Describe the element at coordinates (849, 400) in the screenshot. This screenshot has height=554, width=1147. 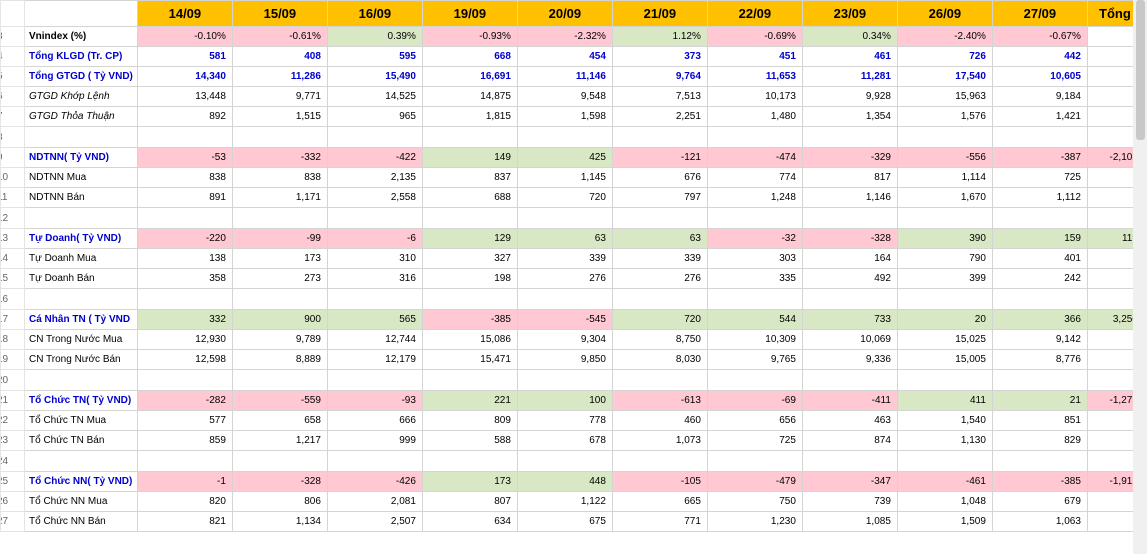
I see `value-cell: -411` at that location.